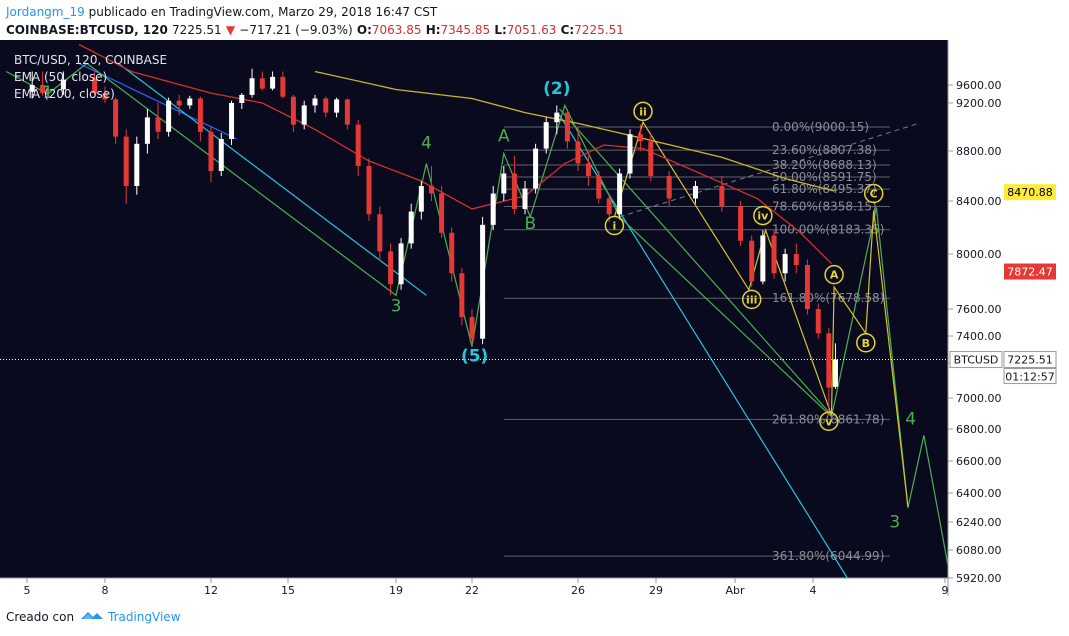 The image size is (1069, 636). Describe the element at coordinates (979, 578) in the screenshot. I see `price-tick-label: 5920.00` at that location.